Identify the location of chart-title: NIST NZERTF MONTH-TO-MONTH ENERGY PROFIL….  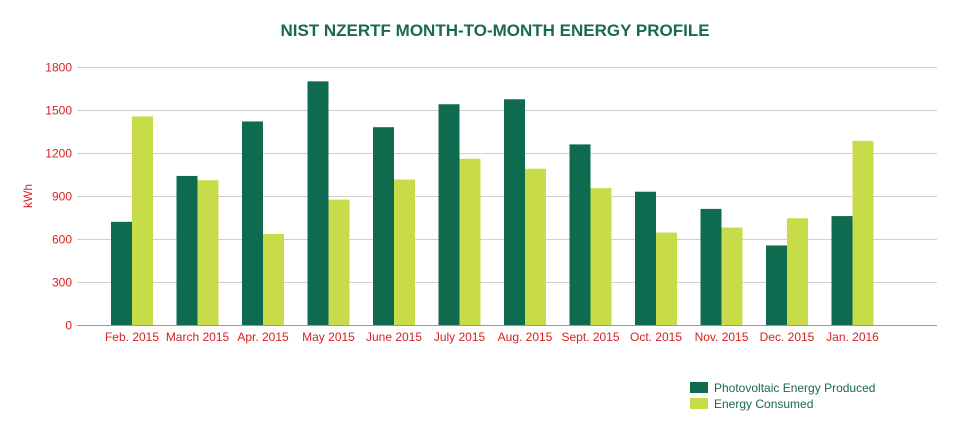
(494, 30).